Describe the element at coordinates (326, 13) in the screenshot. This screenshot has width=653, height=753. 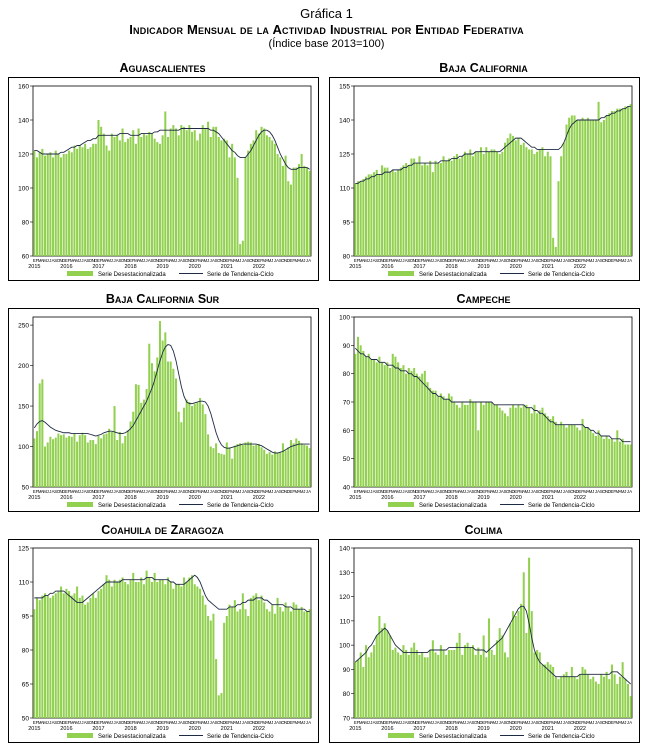
I see `figure-label: Gráfica 1` at that location.